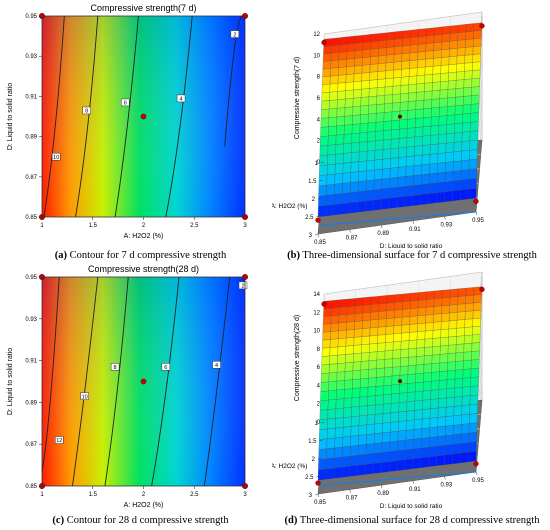 The height and width of the screenshot is (530, 550). Describe the element at coordinates (291, 520) in the screenshot. I see `caption-d-letter: (d)` at that location.